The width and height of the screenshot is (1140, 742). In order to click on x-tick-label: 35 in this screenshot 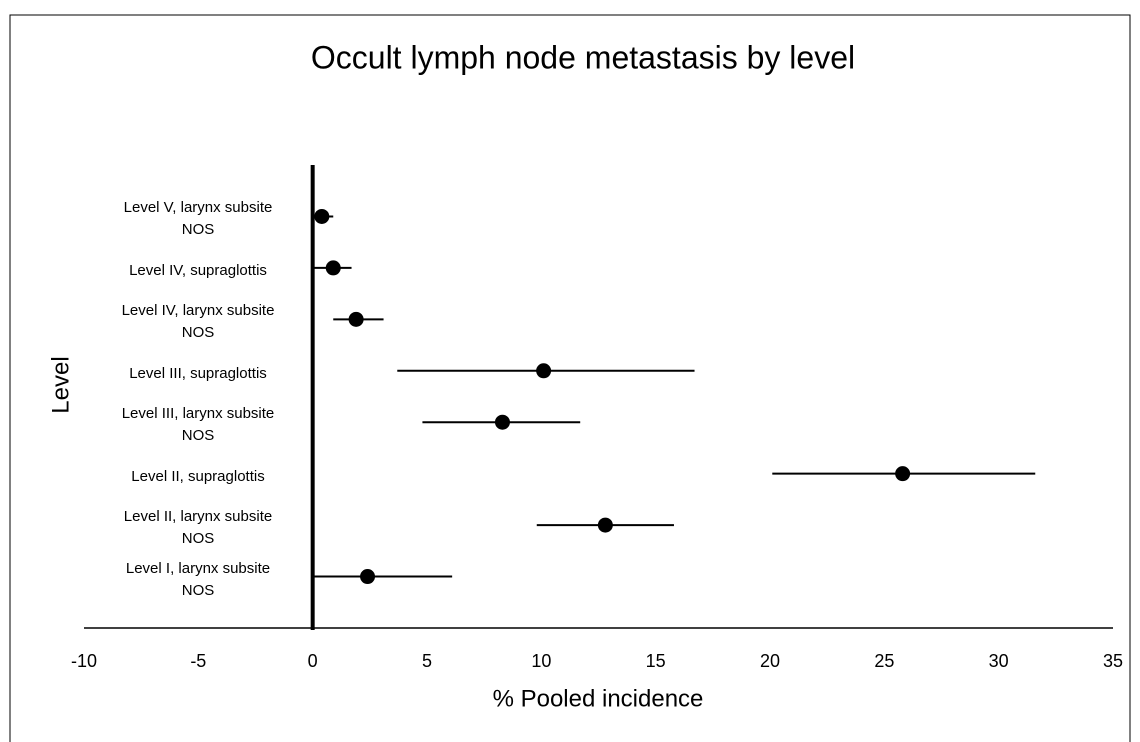, I will do `click(1113, 661)`.